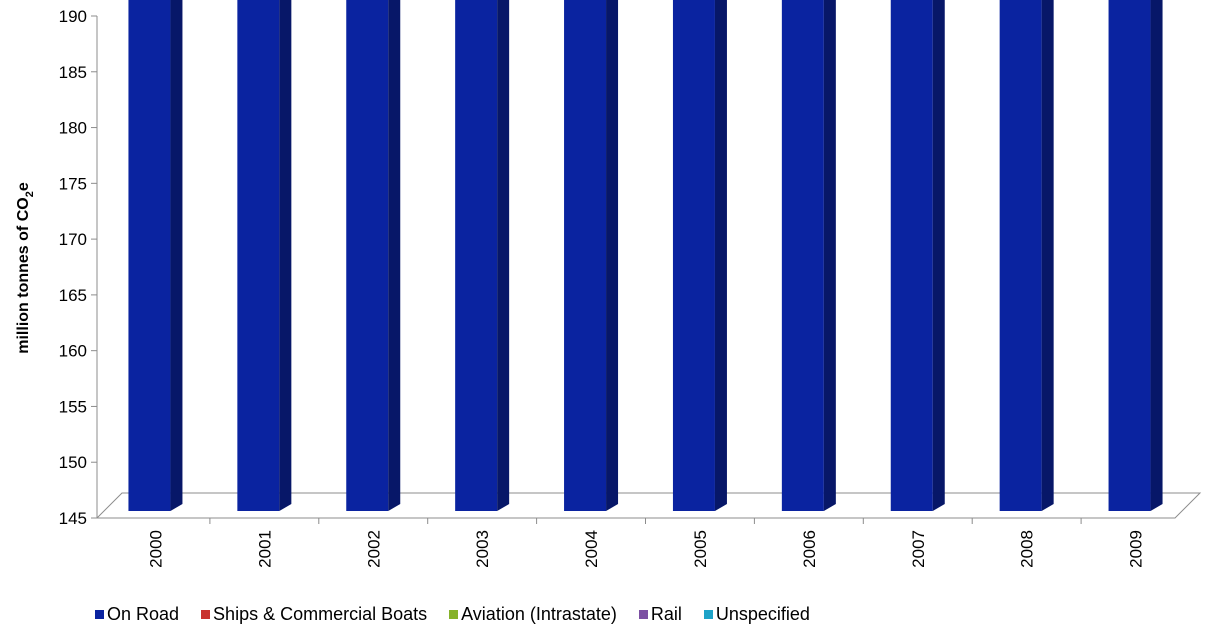 This screenshot has height=632, width=1215. I want to click on y-tick-label: 145, so click(73, 518).